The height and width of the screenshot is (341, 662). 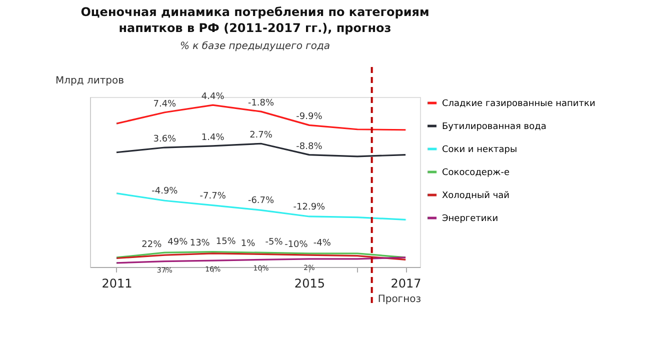 I want to click on annotation: 49%, so click(x=178, y=243).